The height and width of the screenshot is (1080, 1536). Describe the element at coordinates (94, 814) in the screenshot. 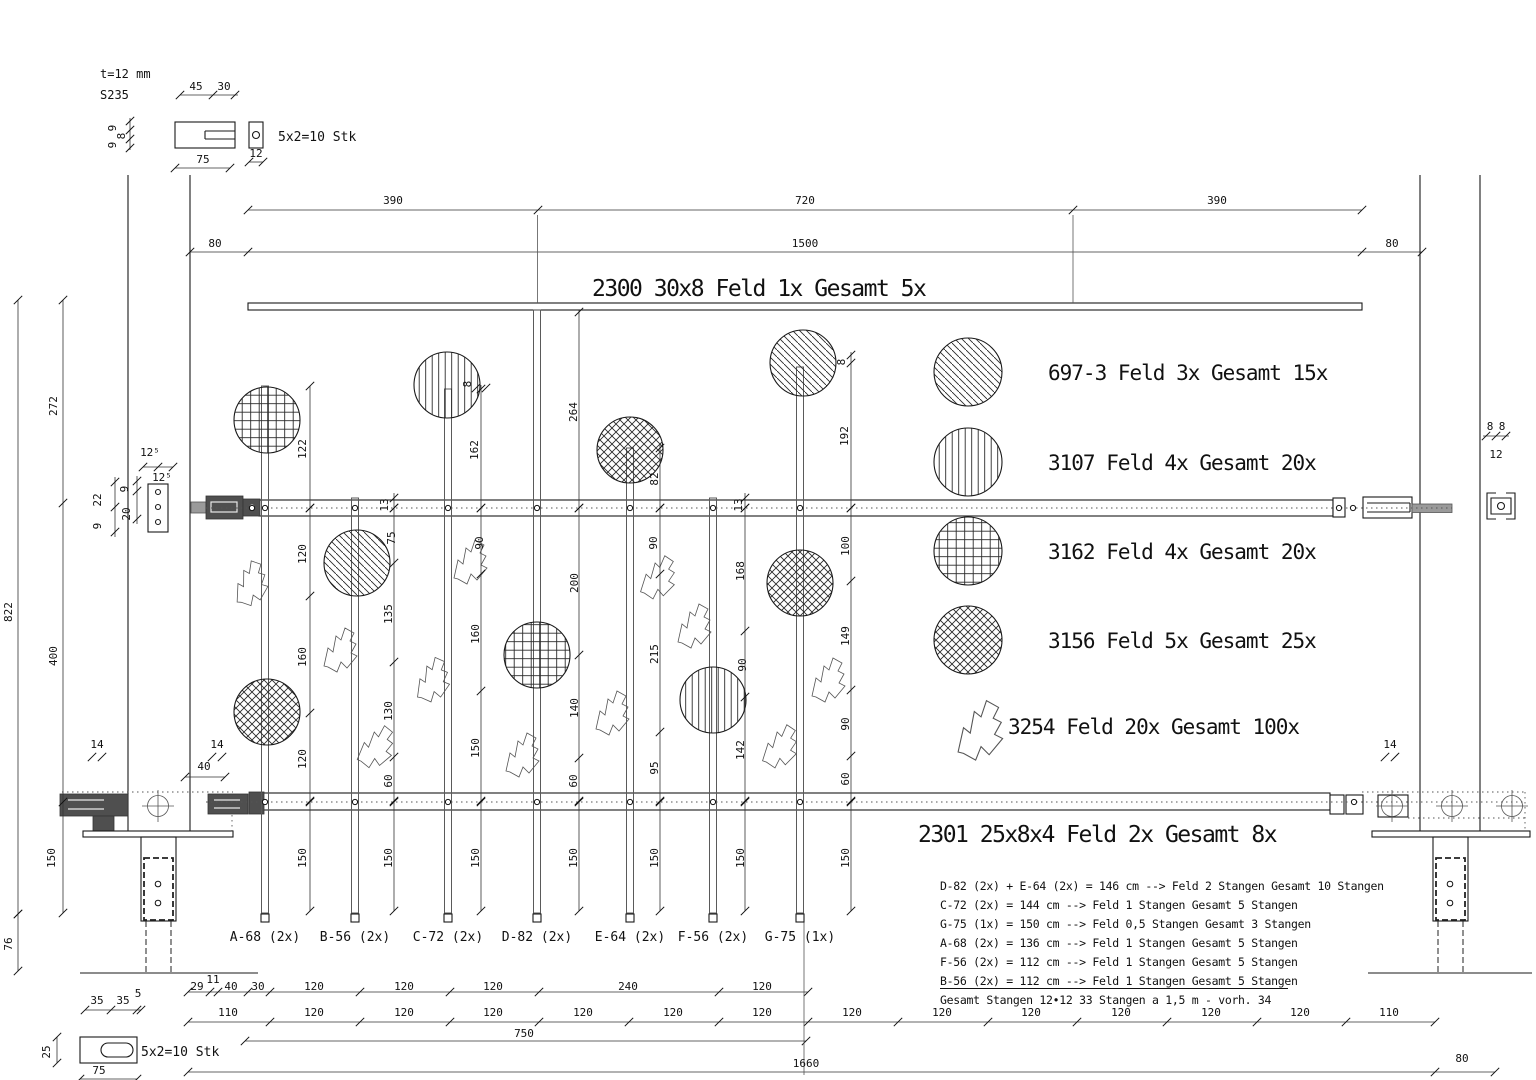

I see `left-post-bracket` at that location.